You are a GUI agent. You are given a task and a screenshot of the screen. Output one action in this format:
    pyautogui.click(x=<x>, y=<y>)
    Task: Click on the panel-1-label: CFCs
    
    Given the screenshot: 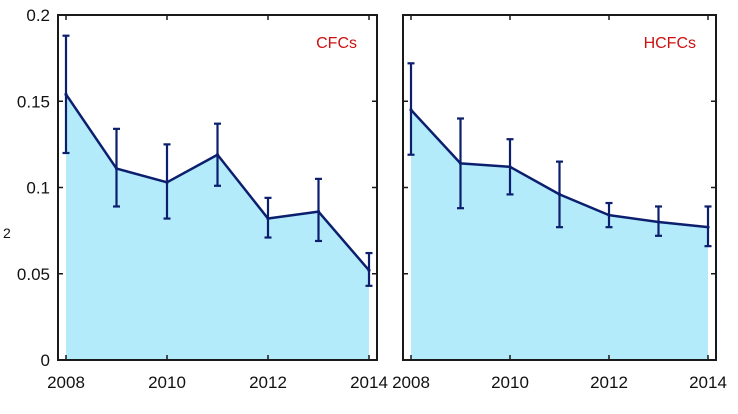 What is the action you would take?
    pyautogui.click(x=336, y=43)
    